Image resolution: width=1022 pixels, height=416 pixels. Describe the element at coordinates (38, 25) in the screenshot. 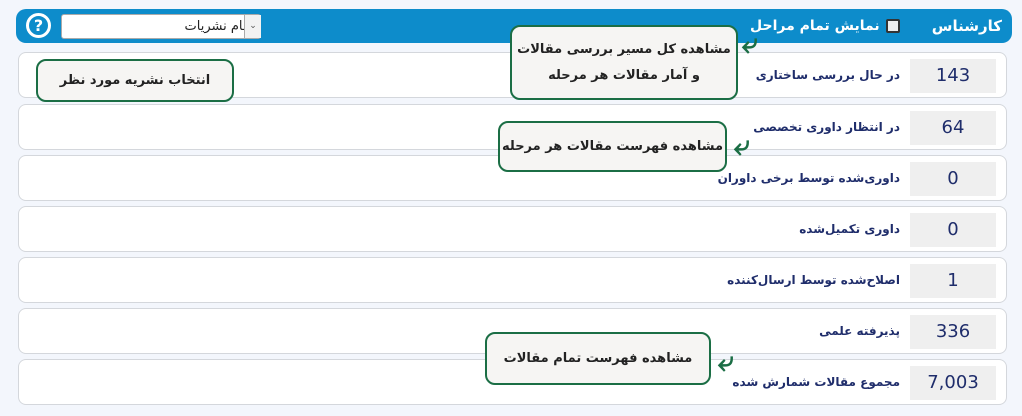

I see `question-circle-icon: ?` at that location.